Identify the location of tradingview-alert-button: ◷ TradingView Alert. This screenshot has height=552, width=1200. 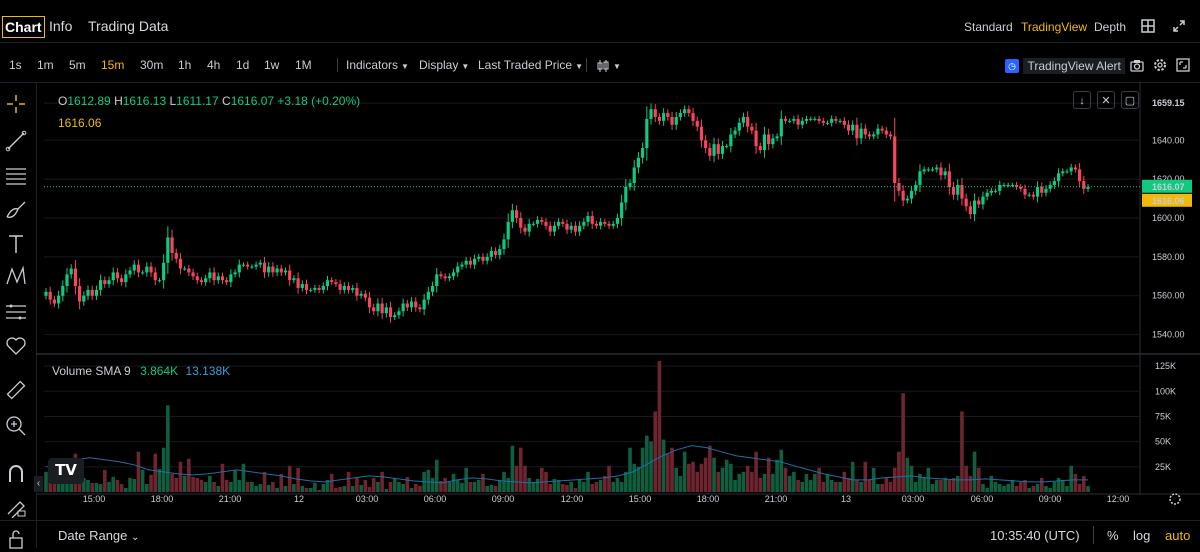
(1065, 65).